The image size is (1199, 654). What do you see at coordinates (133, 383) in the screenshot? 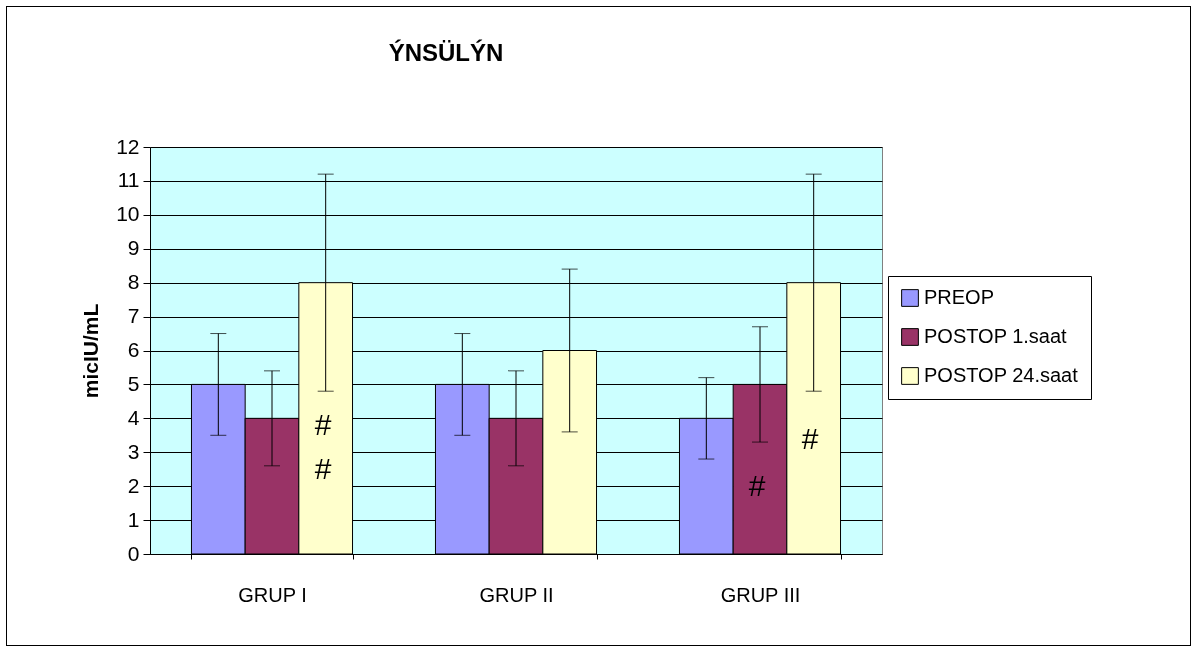
I see `y-tick-label: 5` at bounding box center [133, 383].